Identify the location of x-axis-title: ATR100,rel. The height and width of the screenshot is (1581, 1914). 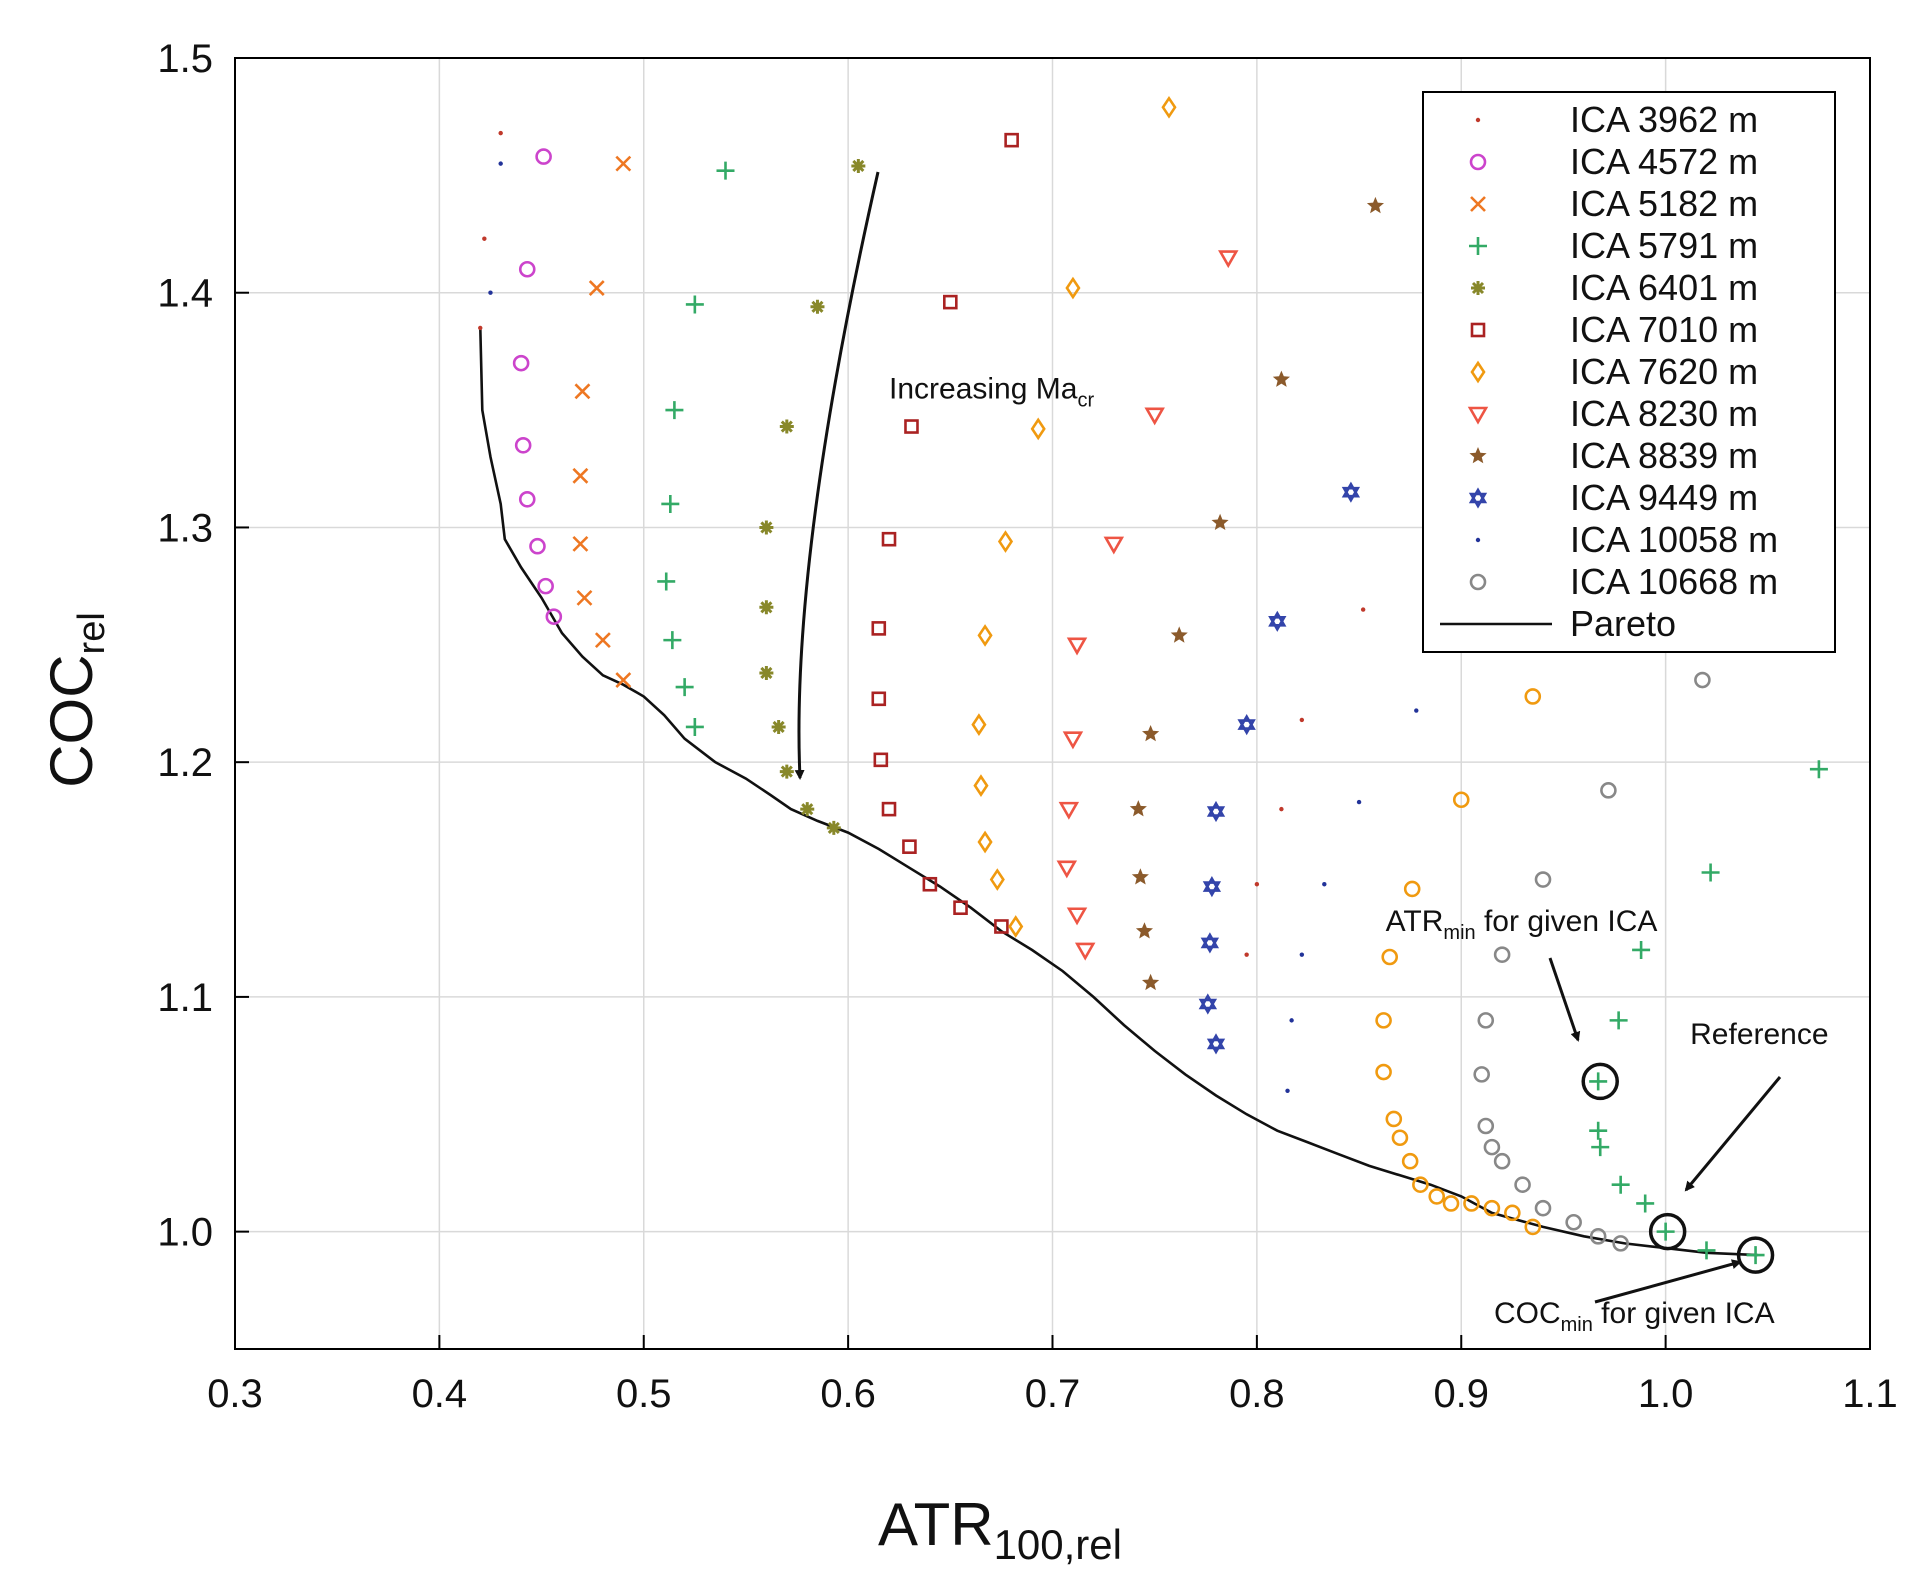
(1000, 1529).